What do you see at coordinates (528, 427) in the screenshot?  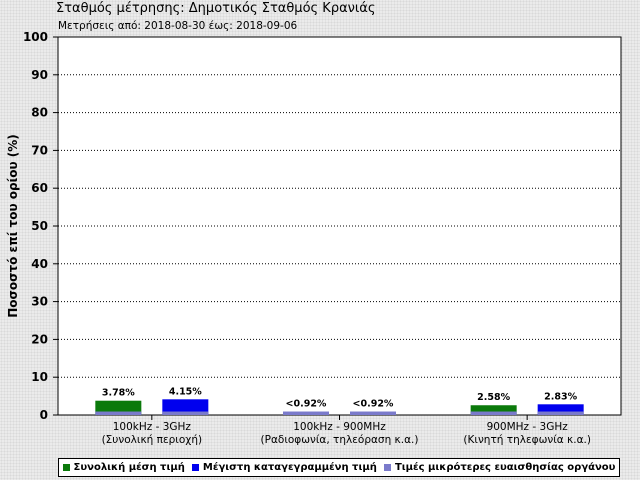 I see `x-tick-label: 900MHz - 3GHz` at bounding box center [528, 427].